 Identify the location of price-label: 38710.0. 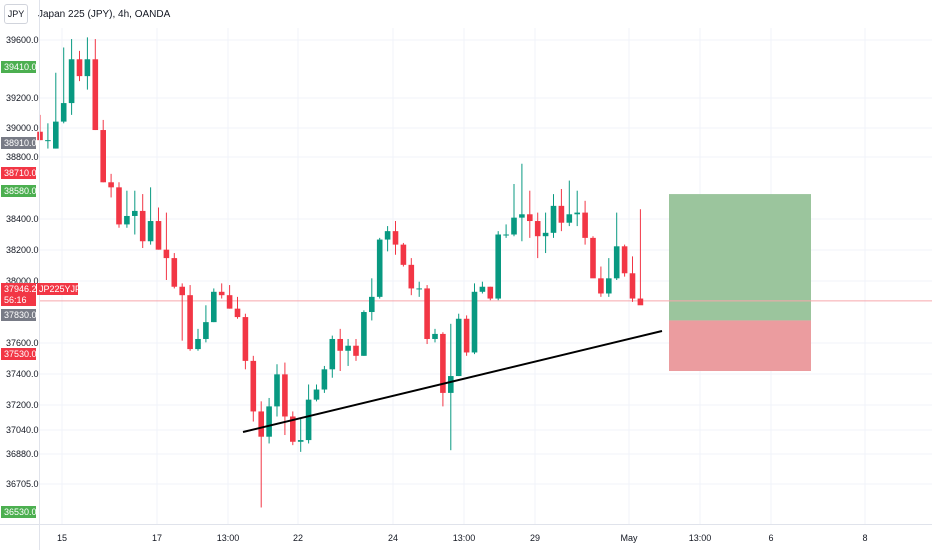
(19, 173).